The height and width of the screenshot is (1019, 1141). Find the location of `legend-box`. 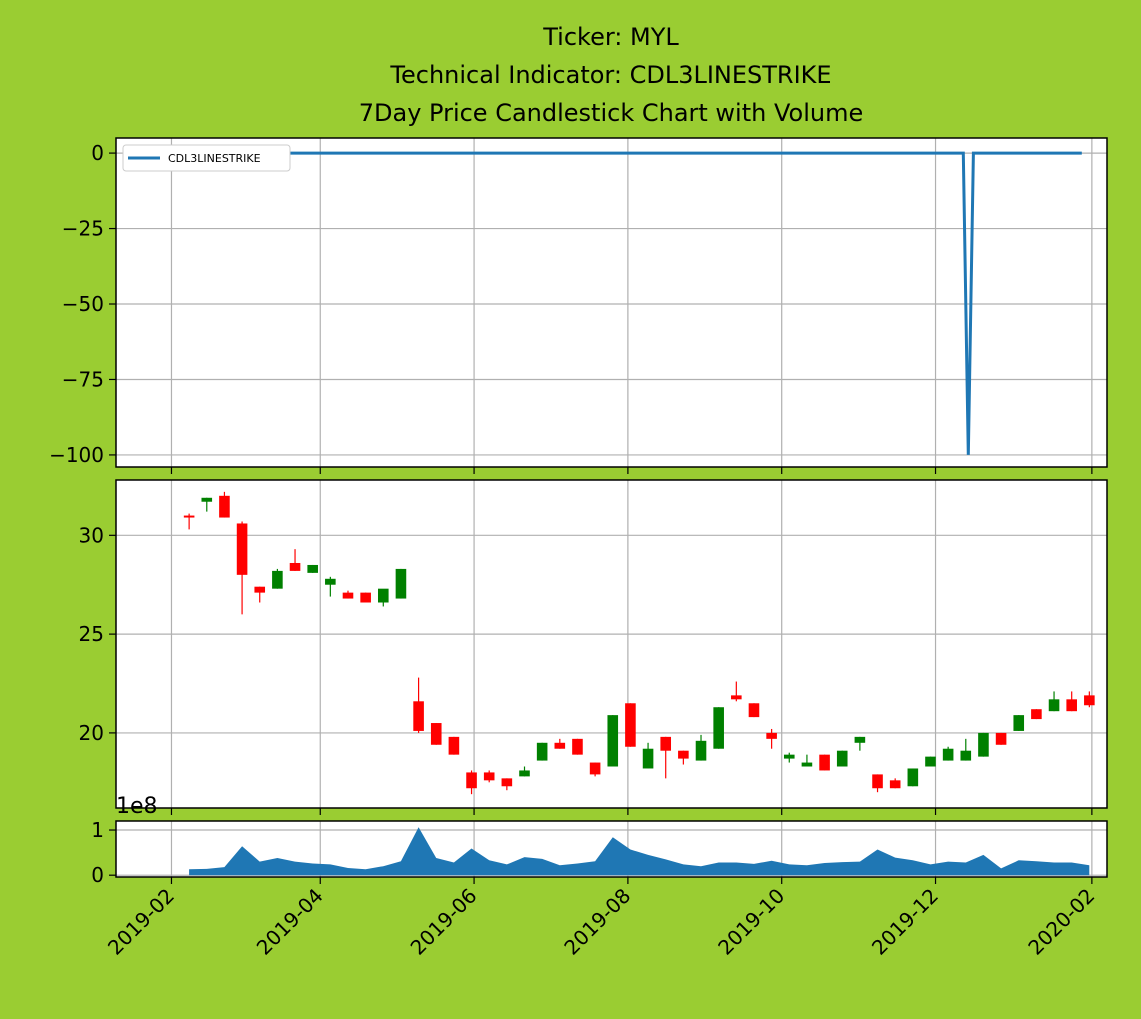

legend-box is located at coordinates (206, 158).